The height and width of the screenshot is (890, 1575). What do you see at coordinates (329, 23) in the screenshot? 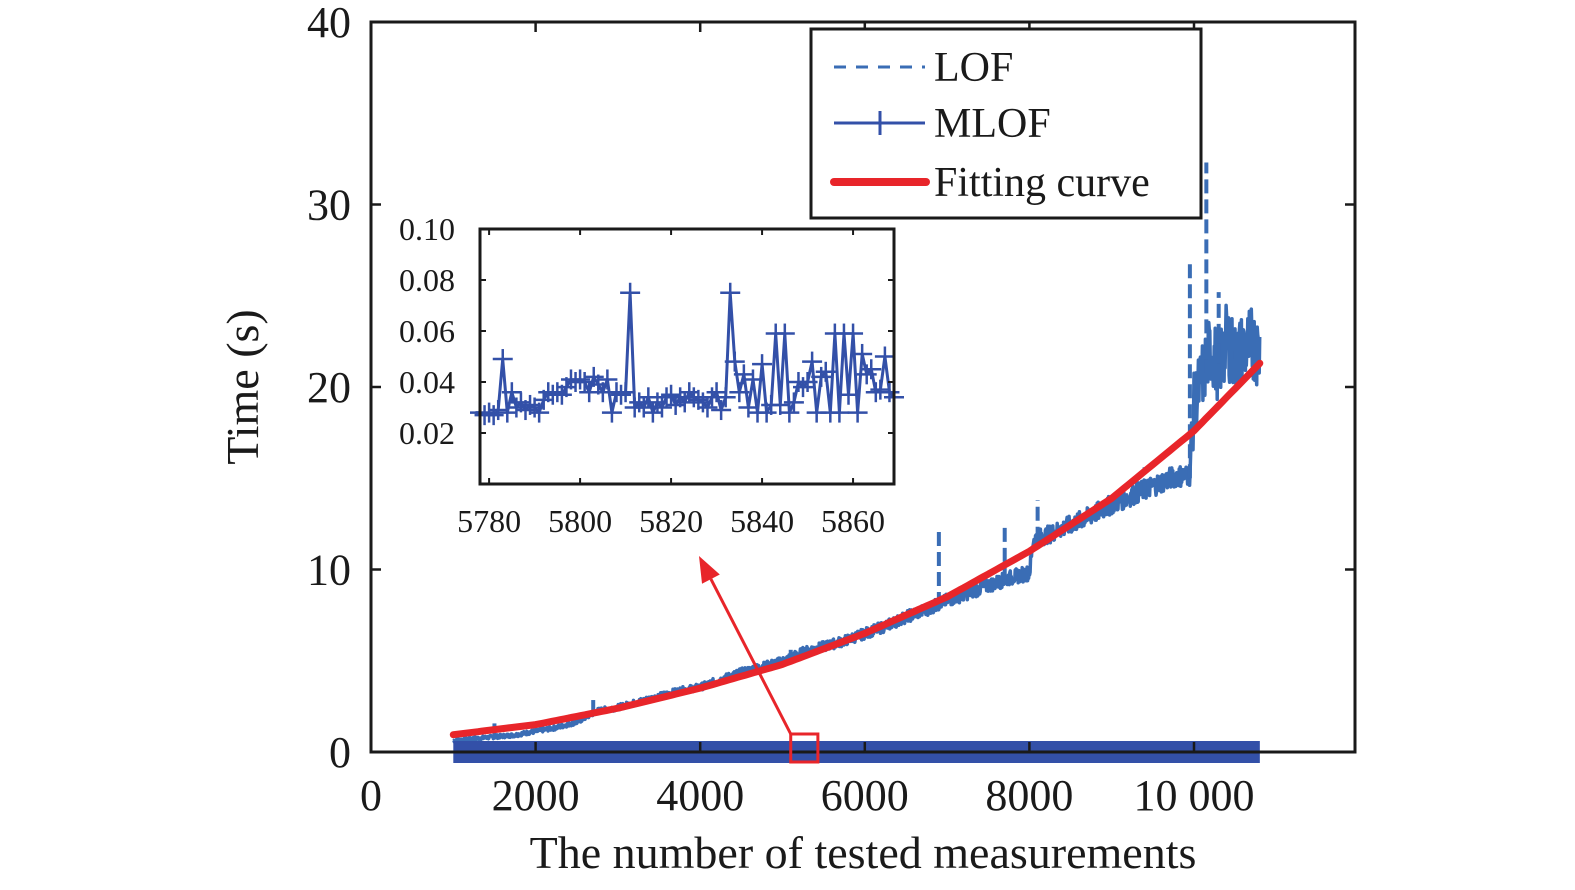
I see `y-tick-label: 40` at bounding box center [329, 23].